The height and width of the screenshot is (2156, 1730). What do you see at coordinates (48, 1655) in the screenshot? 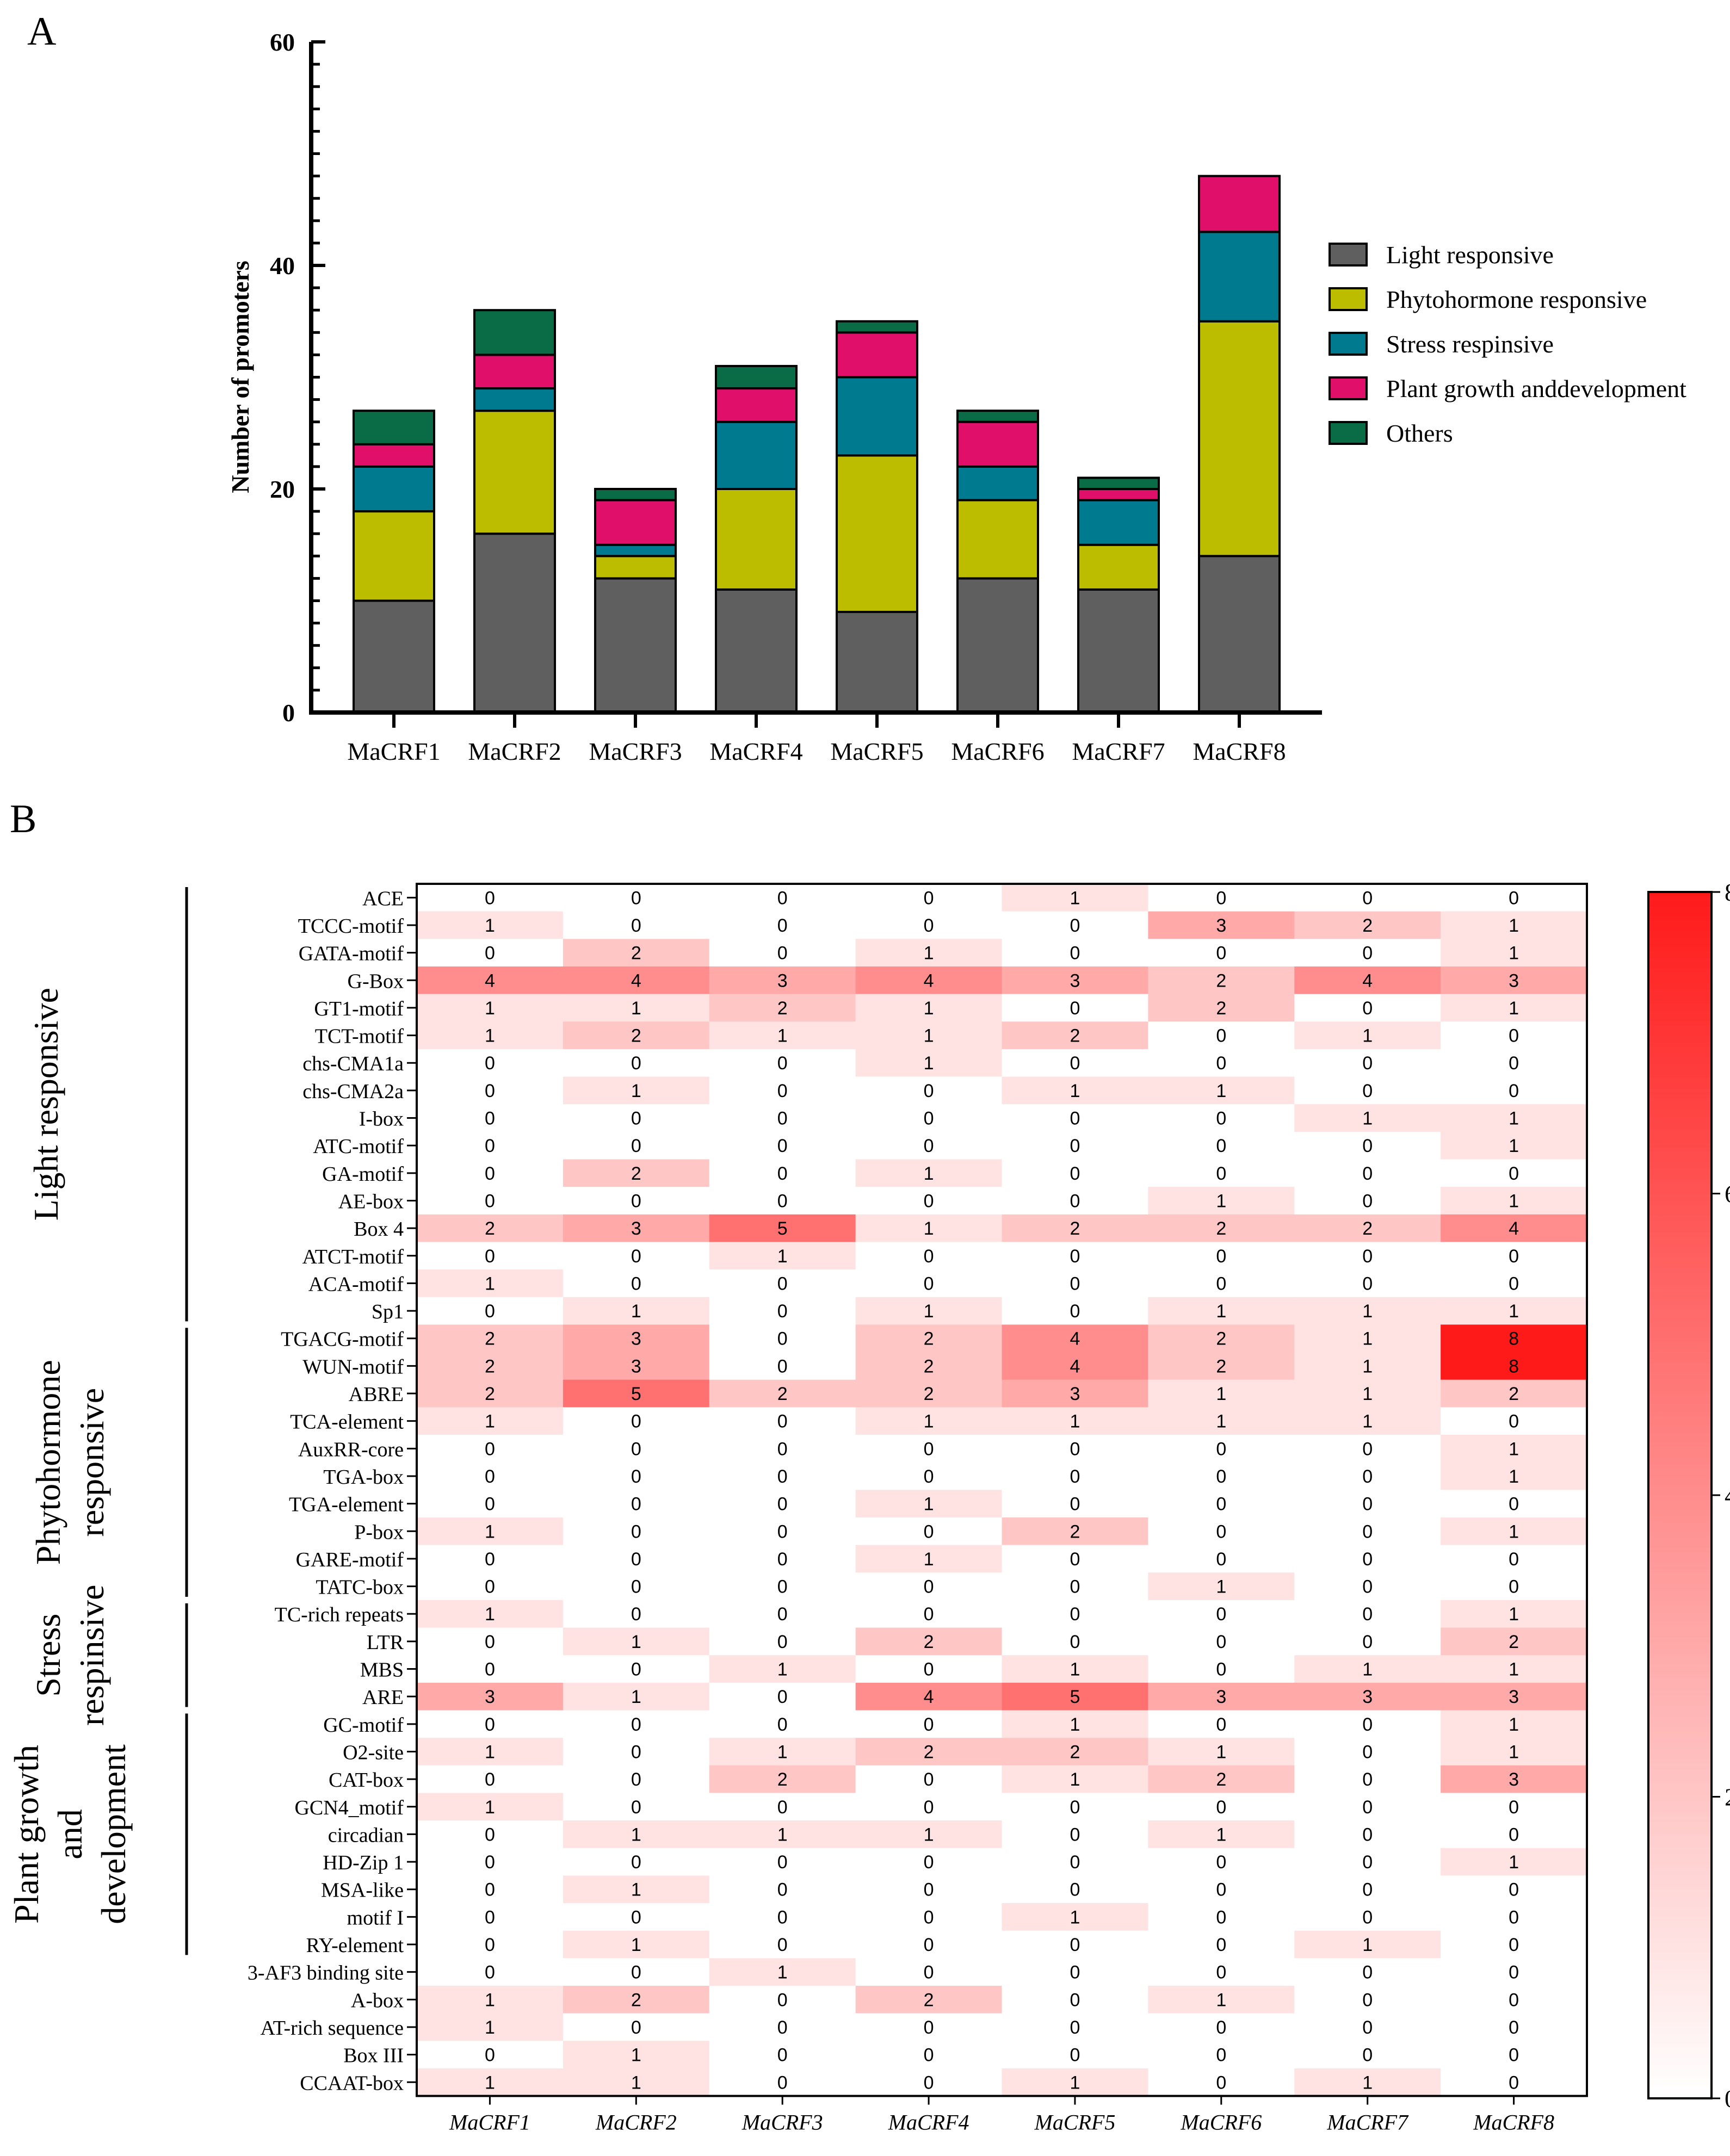
I see `group-label: Stress` at bounding box center [48, 1655].